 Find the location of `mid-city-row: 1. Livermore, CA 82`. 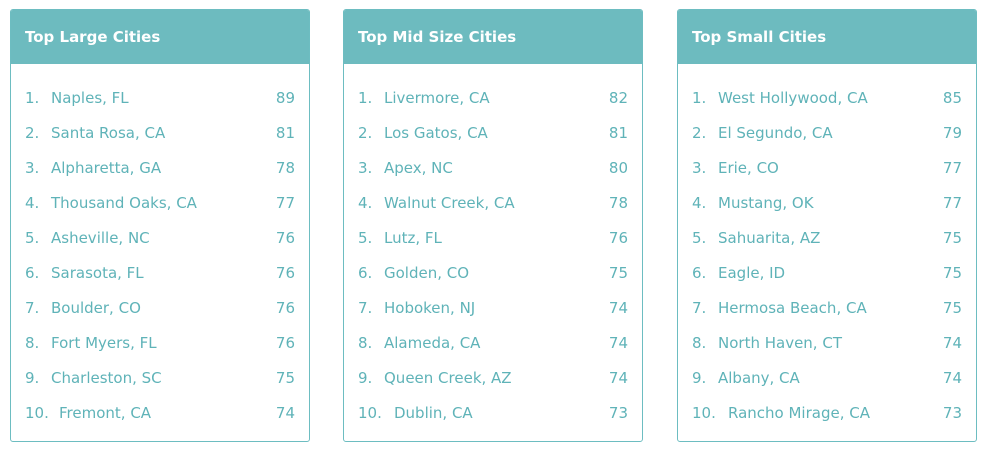

mid-city-row: 1. Livermore, CA 82 is located at coordinates (493, 98).